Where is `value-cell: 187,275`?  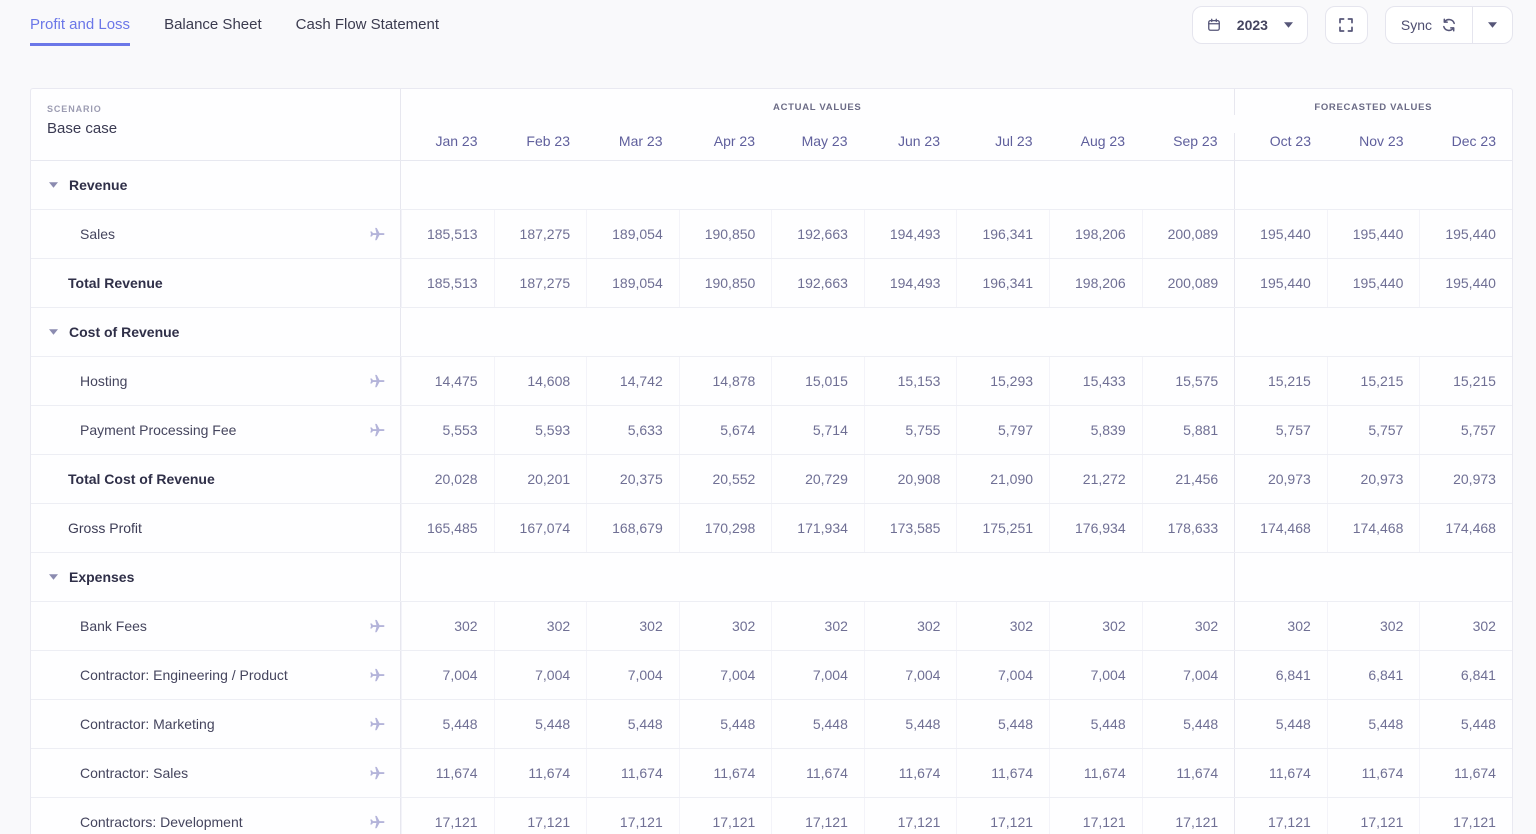 value-cell: 187,275 is located at coordinates (540, 234).